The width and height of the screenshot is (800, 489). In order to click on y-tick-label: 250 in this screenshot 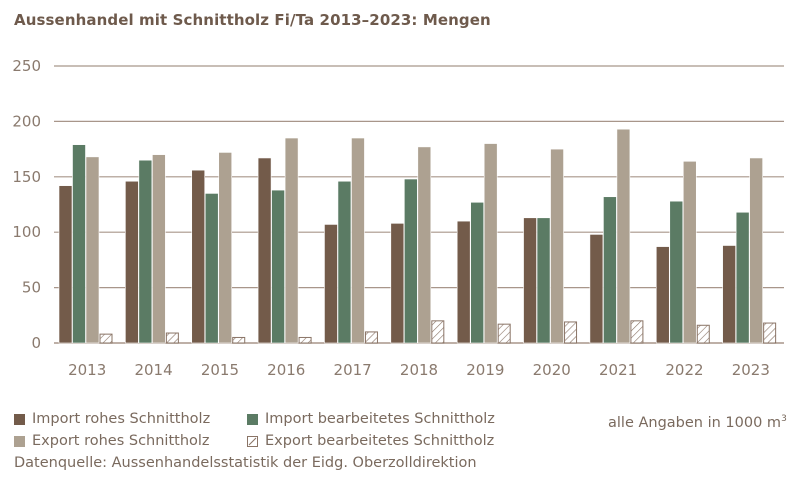, I will do `click(26, 66)`.